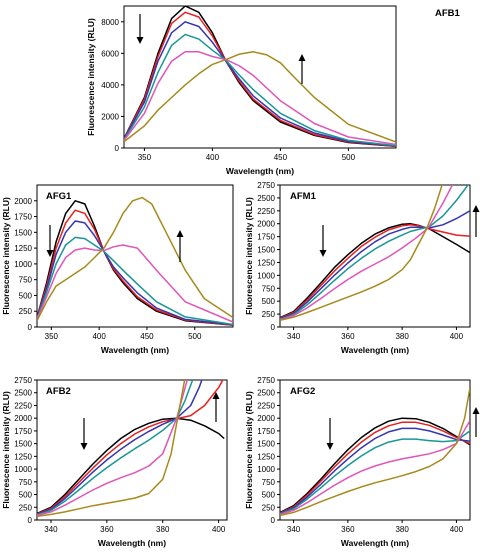 The image size is (483, 555). I want to click on x-tick-label: 360, so click(107, 529).